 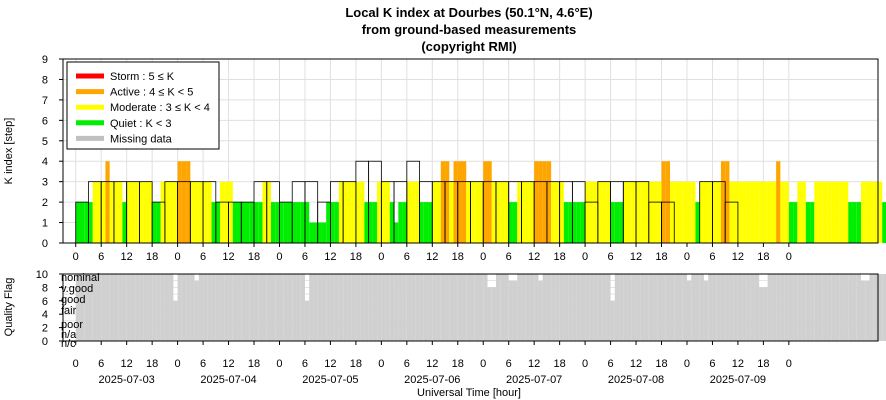 What do you see at coordinates (152, 364) in the screenshot?
I see `q-hour-tick-label: 18` at bounding box center [152, 364].